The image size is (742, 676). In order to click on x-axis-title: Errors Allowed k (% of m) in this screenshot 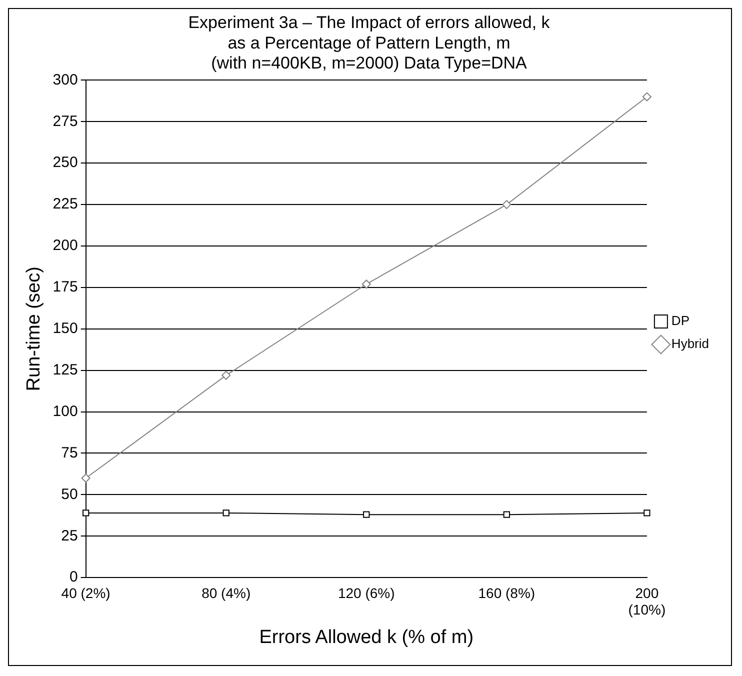, I will do `click(366, 637)`.